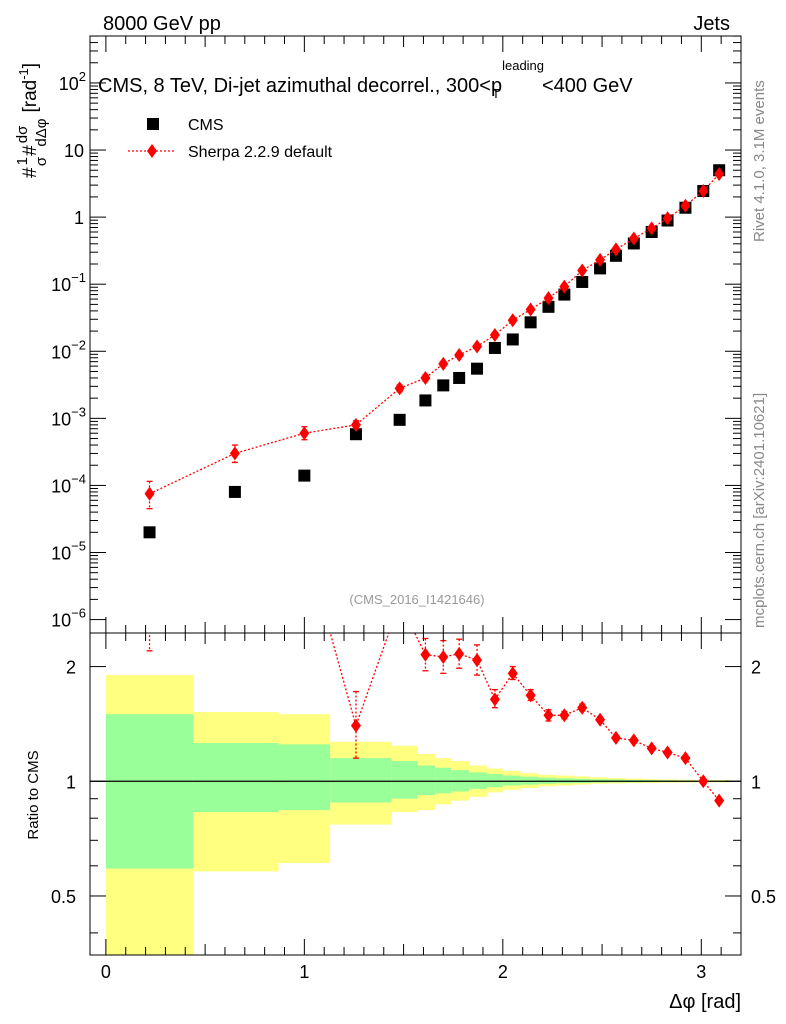 The image size is (786, 1024). What do you see at coordinates (705, 1002) in the screenshot?
I see `x-axis-label: Δφ [rad]` at bounding box center [705, 1002].